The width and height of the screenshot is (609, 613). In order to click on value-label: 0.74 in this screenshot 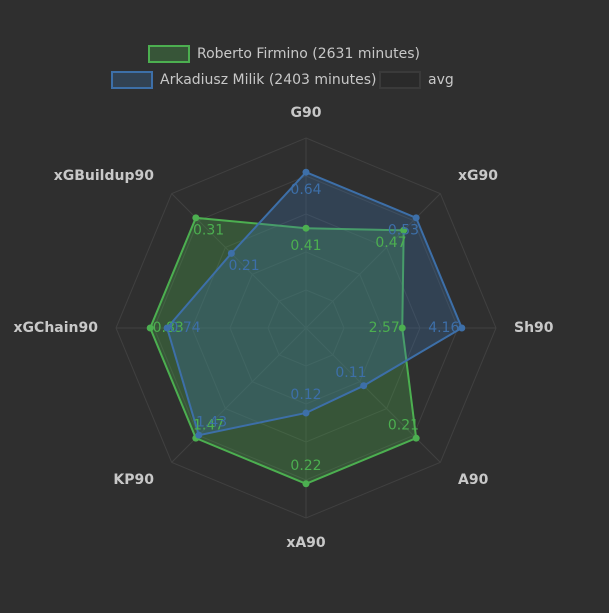, I will do `click(185, 328)`.